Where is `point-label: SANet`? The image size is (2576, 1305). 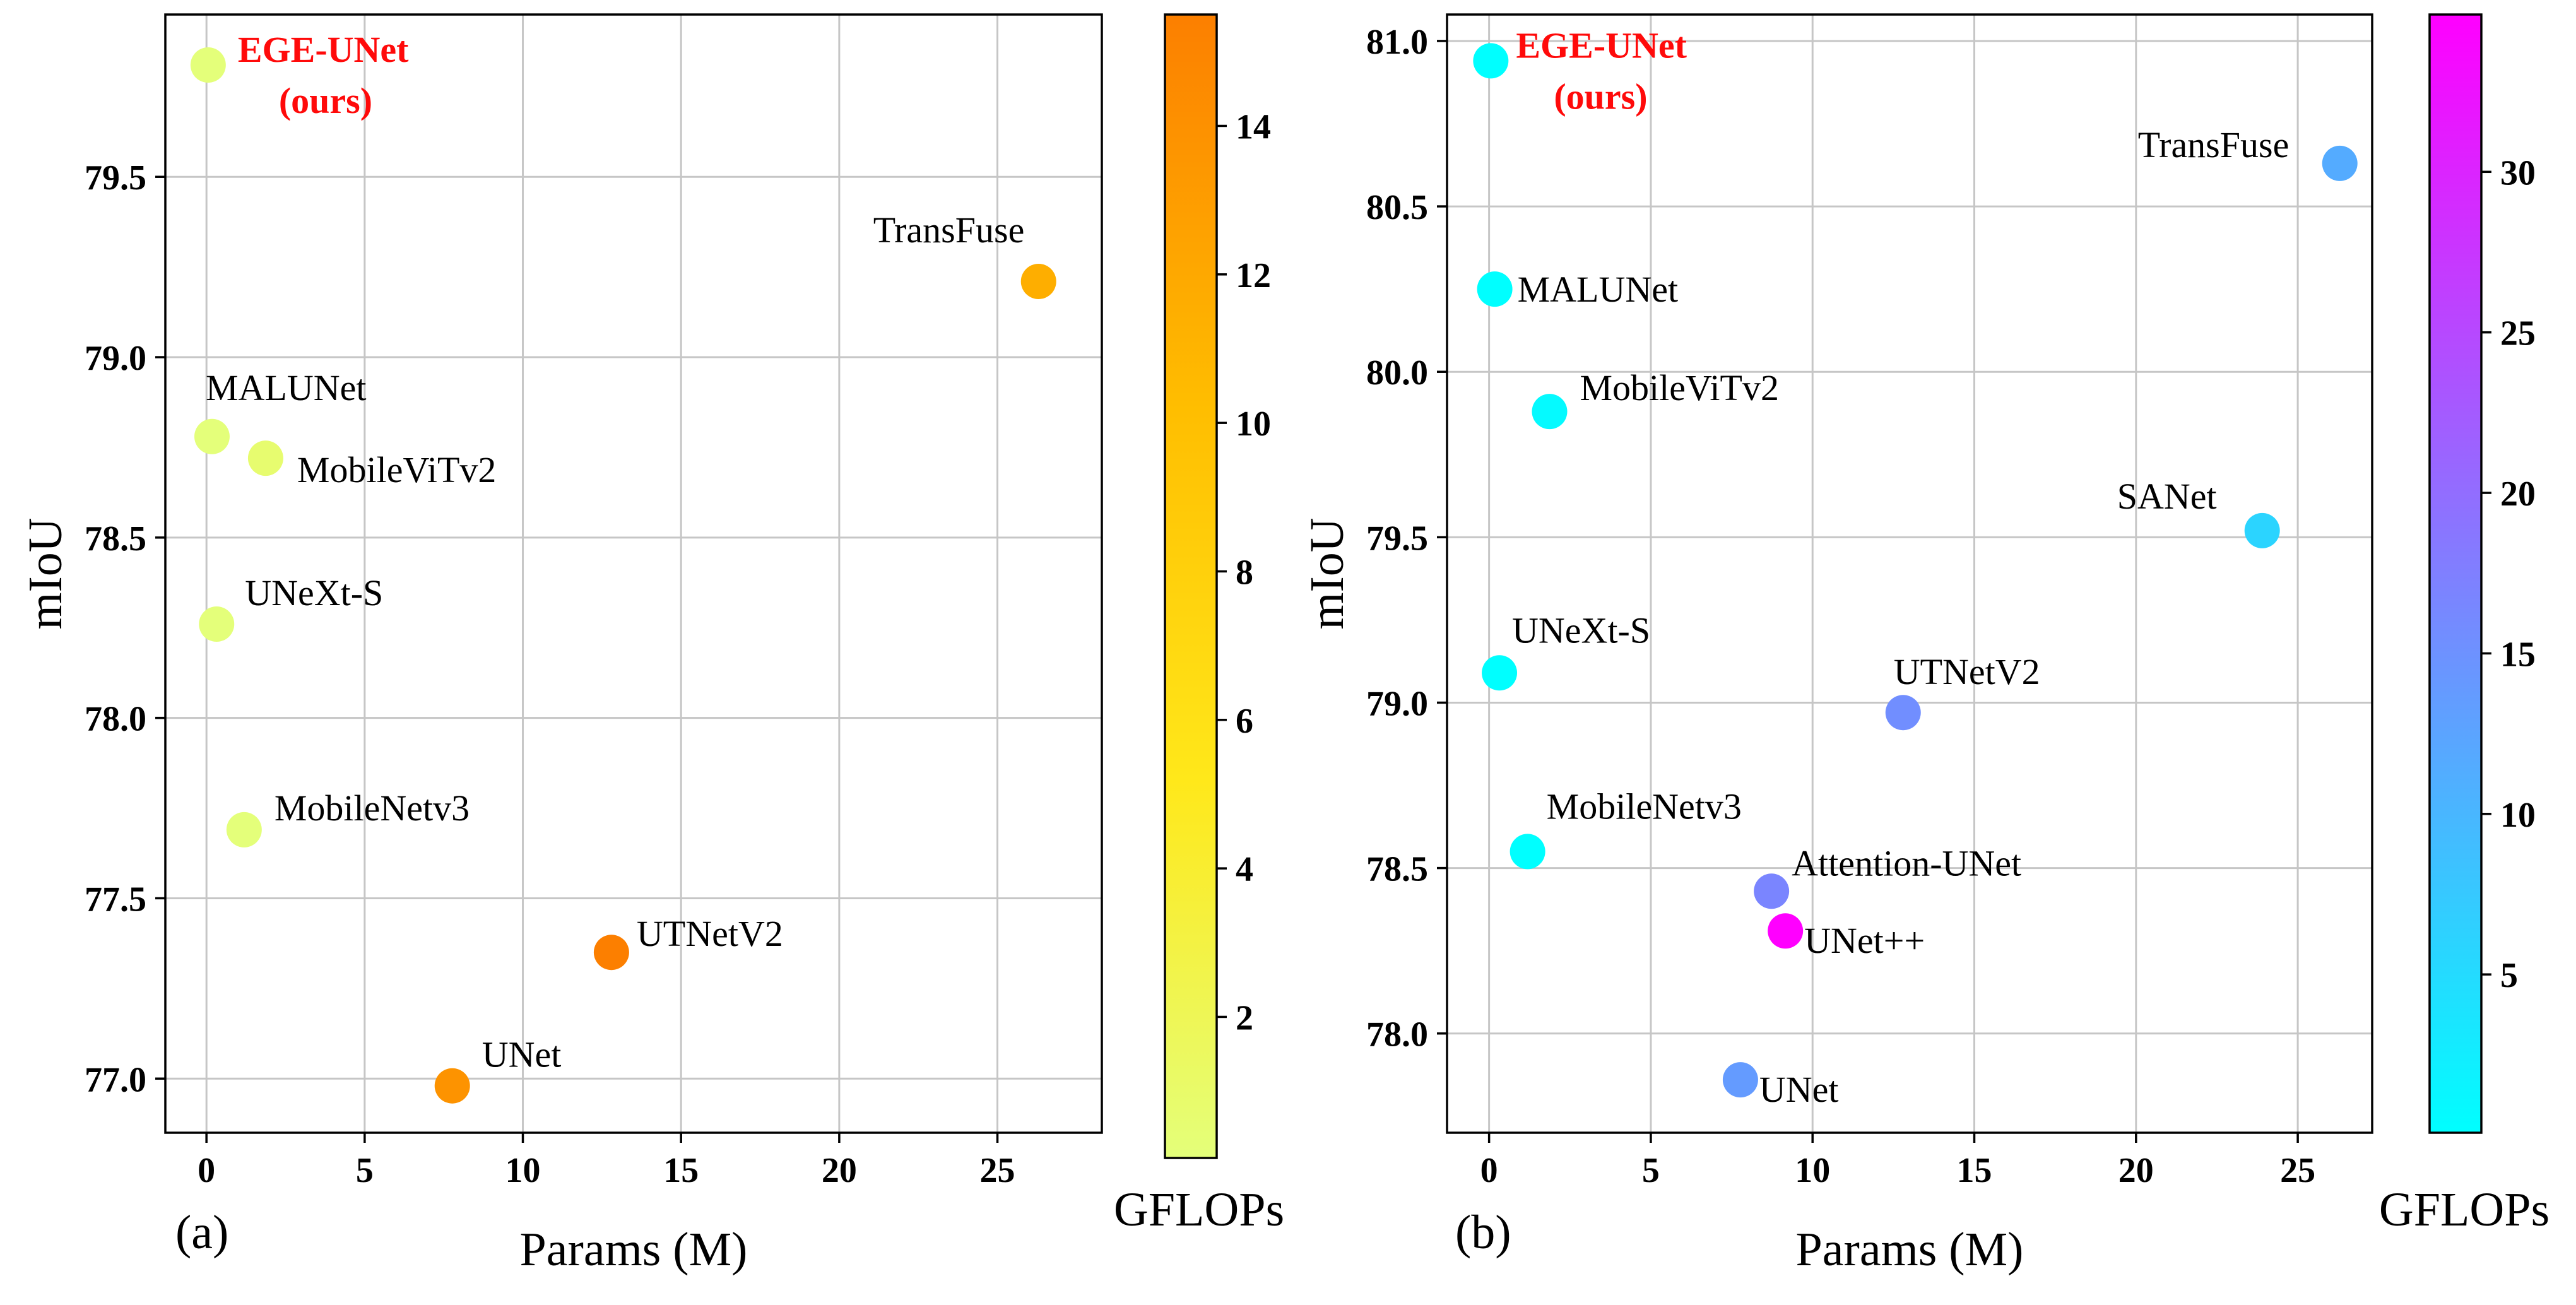
point-label: SANet is located at coordinates (2167, 496).